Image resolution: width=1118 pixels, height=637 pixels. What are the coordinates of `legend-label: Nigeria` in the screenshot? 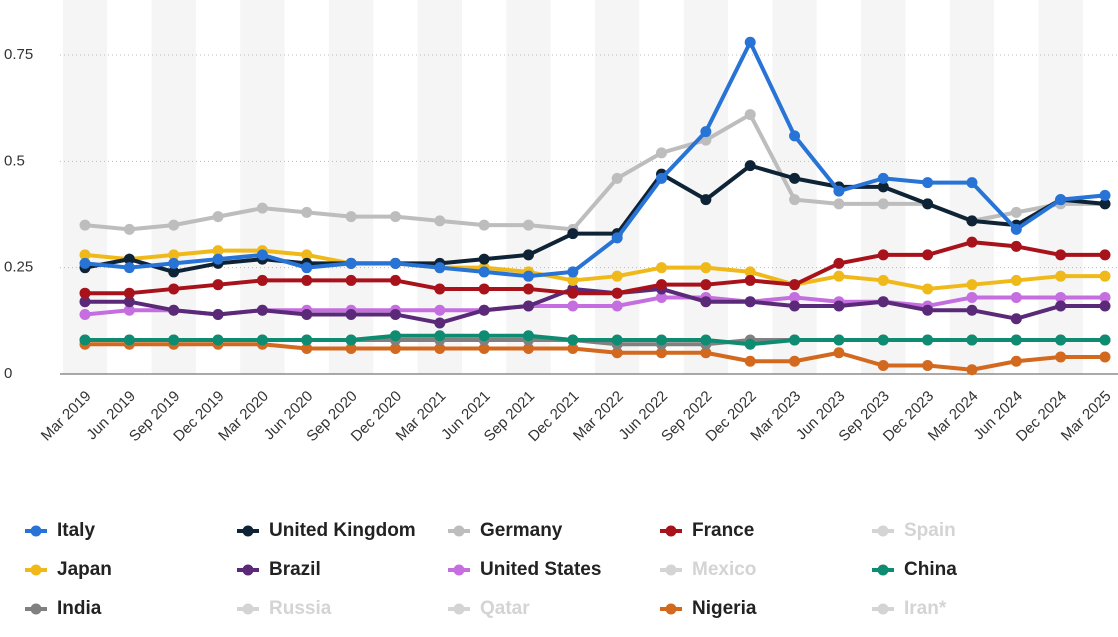 It's located at (724, 608).